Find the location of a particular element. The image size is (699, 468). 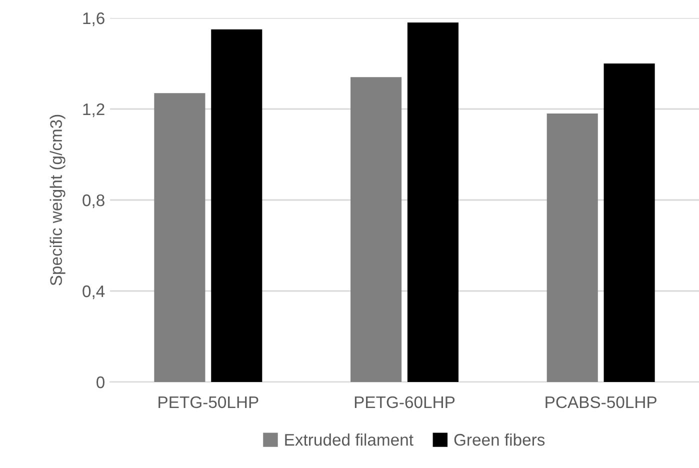

y-tick-label: 0,8 is located at coordinates (93, 201).